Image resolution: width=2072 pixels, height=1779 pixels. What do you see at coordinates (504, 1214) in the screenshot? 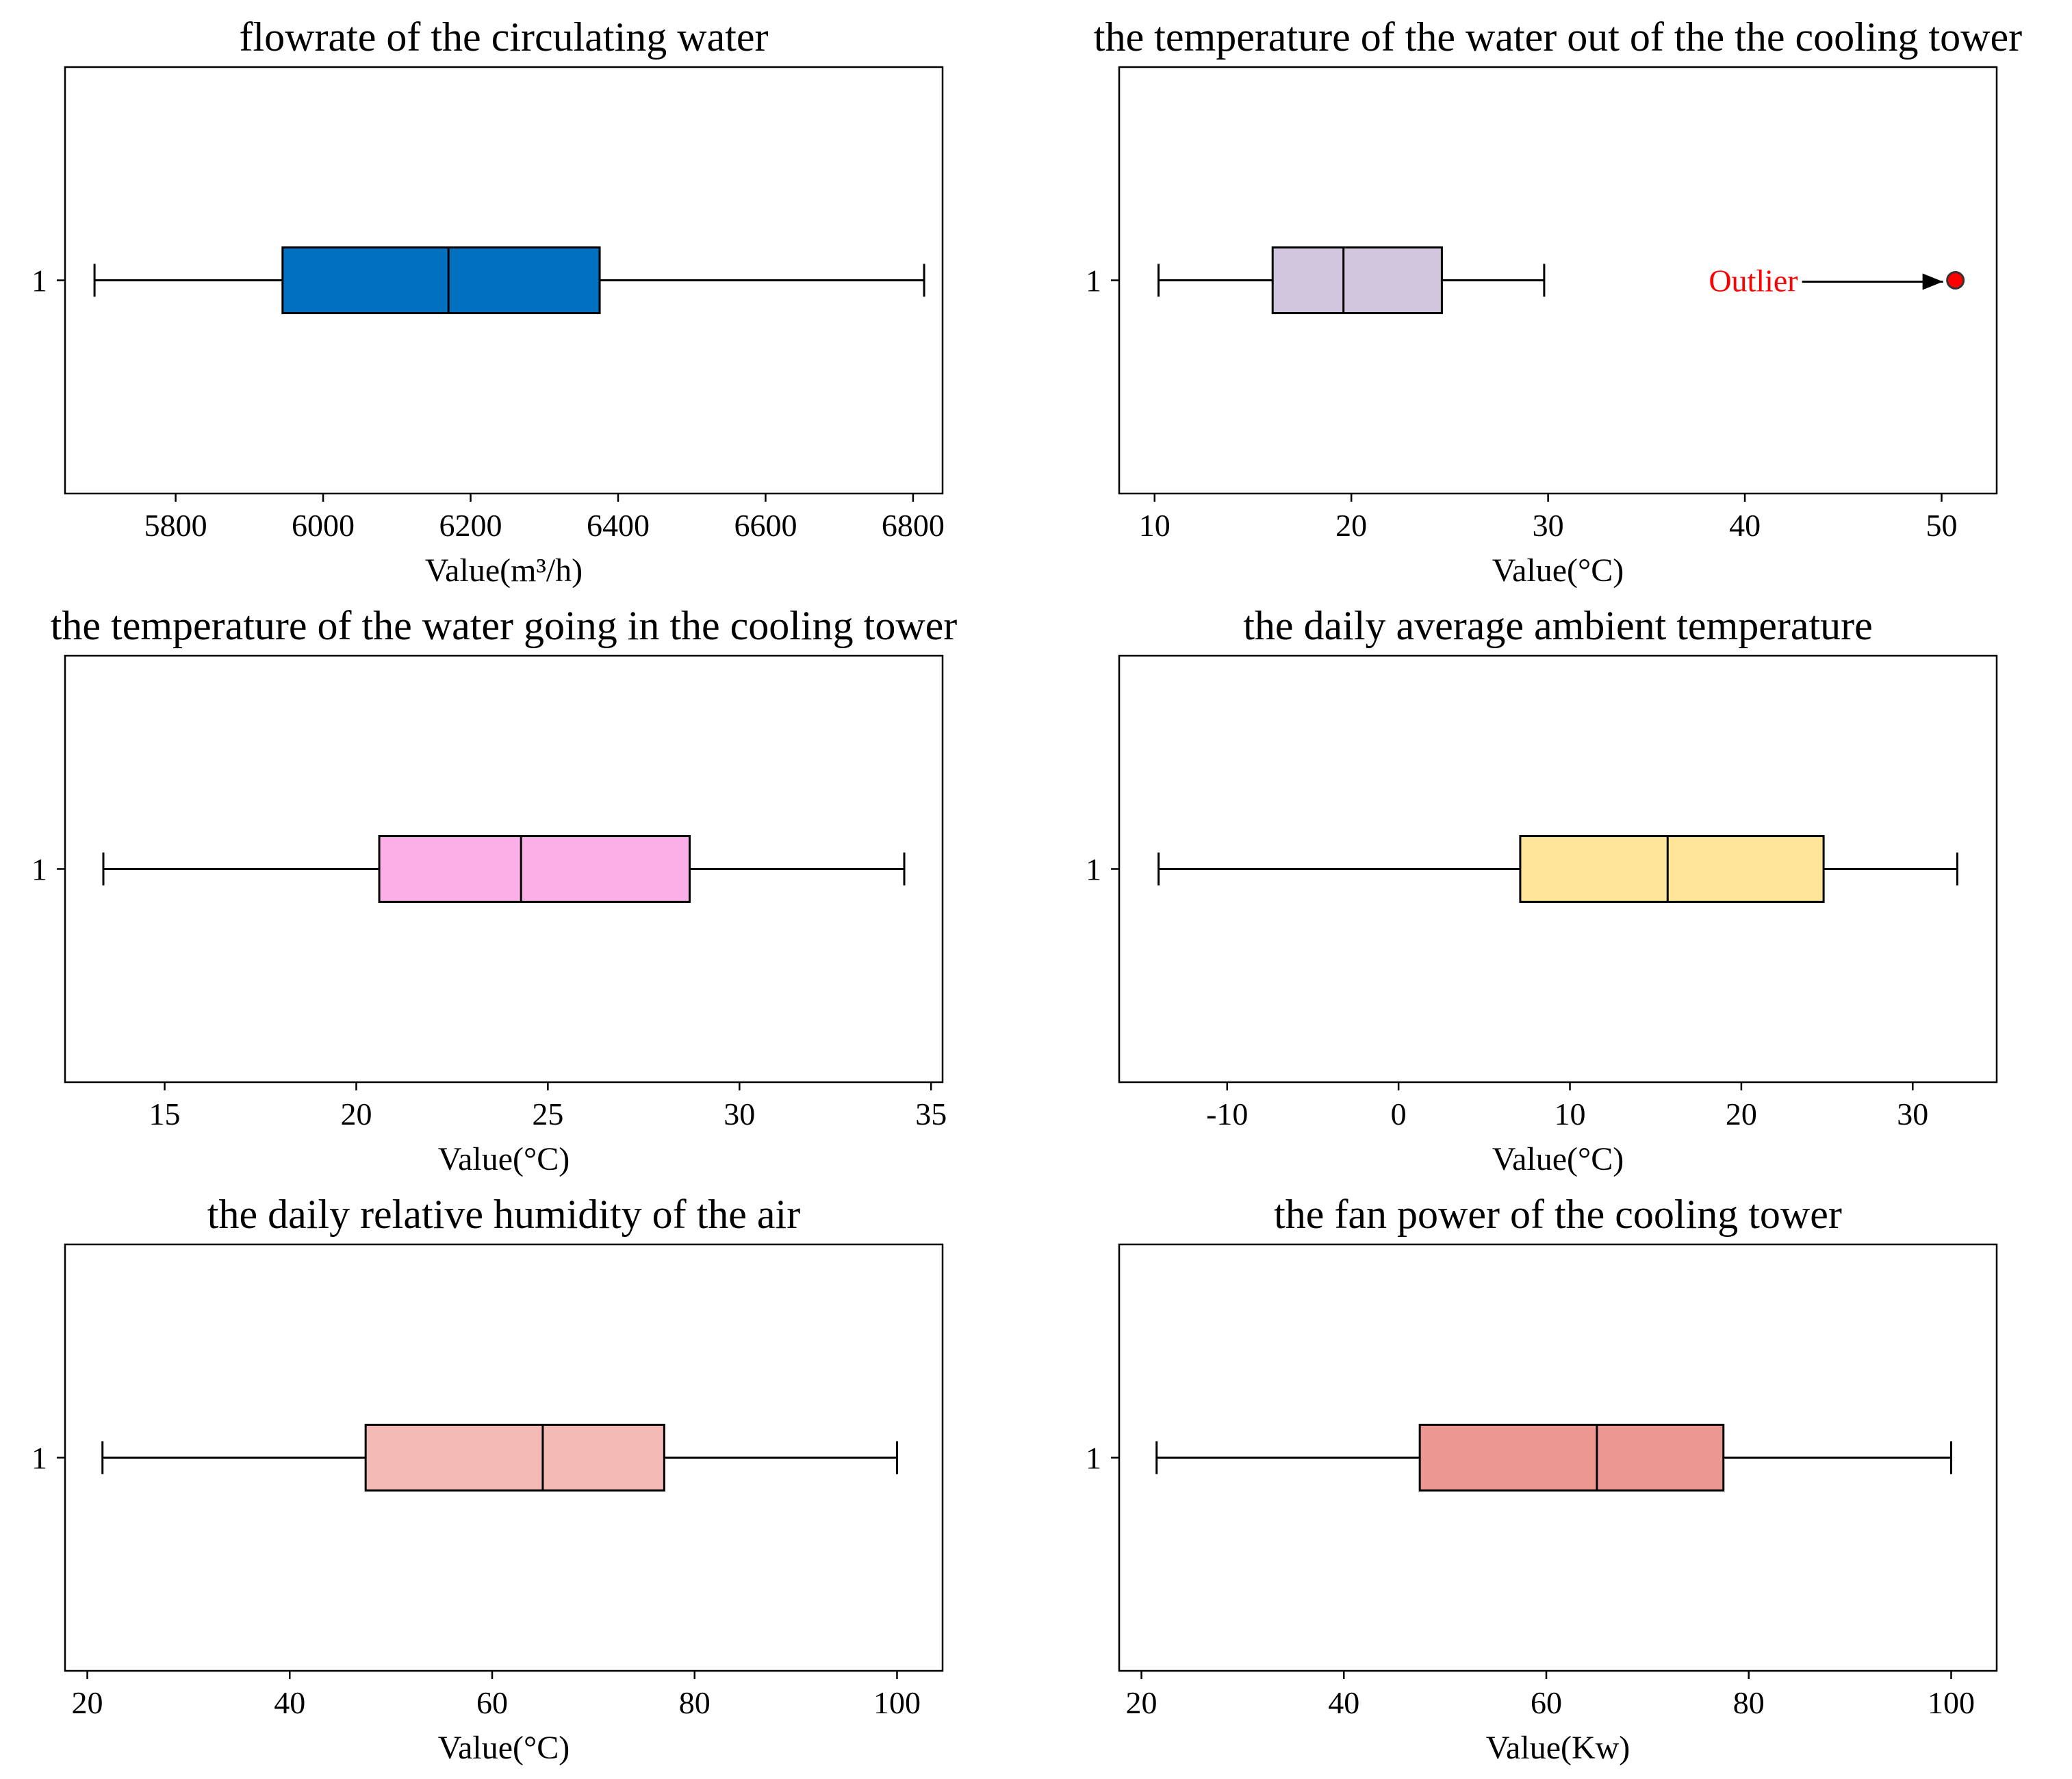
I see `chart-title: the daily relative humidity of the air` at bounding box center [504, 1214].